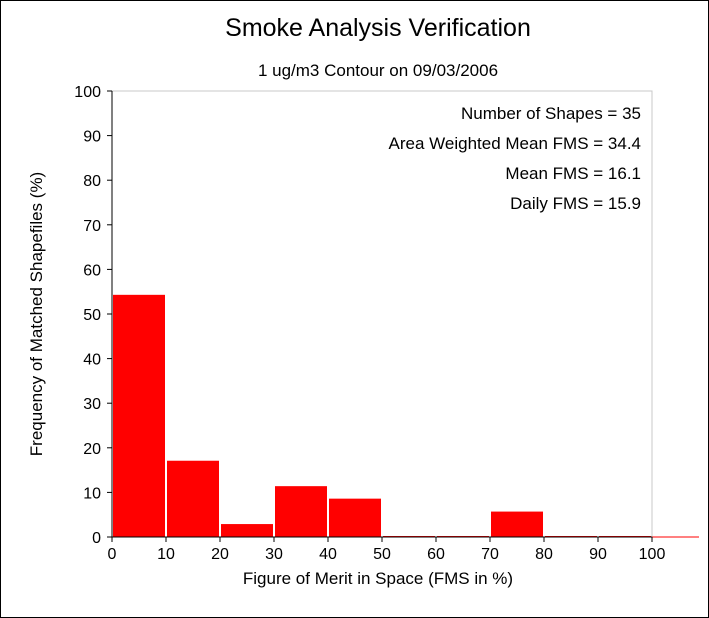 The width and height of the screenshot is (709, 618). Describe the element at coordinates (92, 493) in the screenshot. I see `y-tick-label: 10` at that location.